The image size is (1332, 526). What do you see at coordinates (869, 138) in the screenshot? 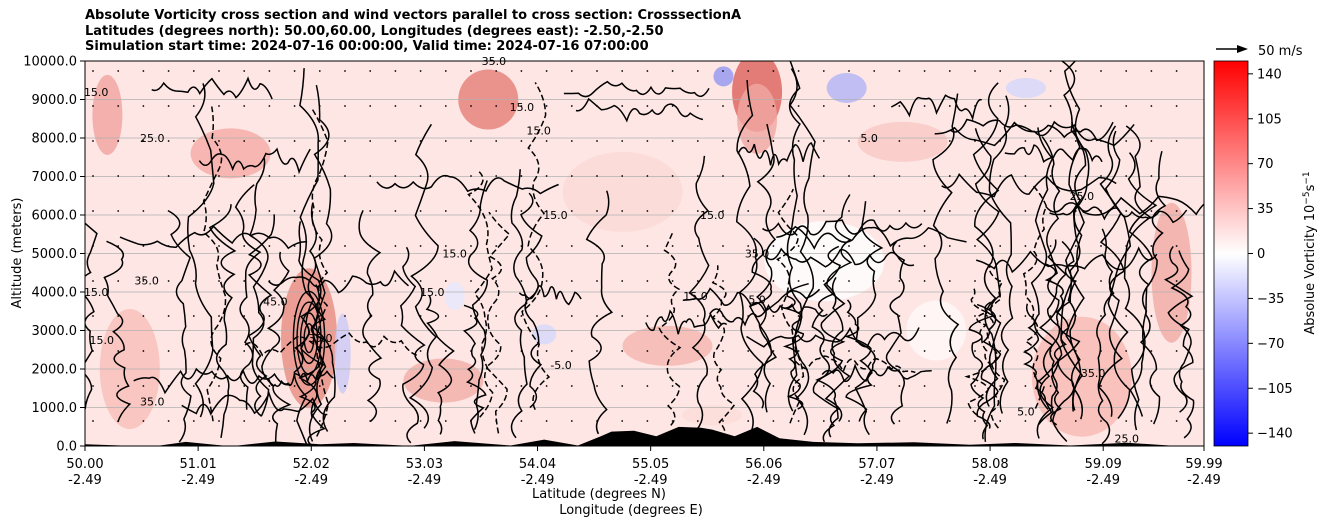
I see `contour-label: 5.0` at bounding box center [869, 138].